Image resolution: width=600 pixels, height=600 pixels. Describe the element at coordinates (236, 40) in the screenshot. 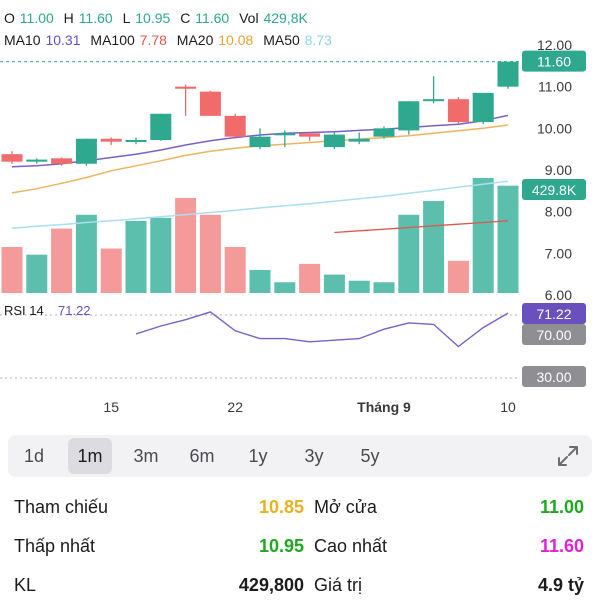

I see `ma20-value: 10.08` at that location.